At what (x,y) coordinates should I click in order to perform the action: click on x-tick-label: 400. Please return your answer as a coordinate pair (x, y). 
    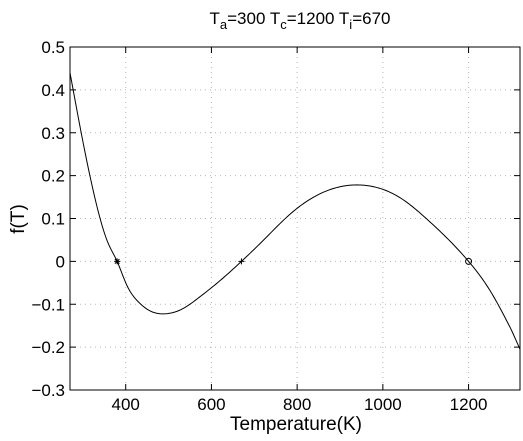
    Looking at the image, I should click on (126, 404).